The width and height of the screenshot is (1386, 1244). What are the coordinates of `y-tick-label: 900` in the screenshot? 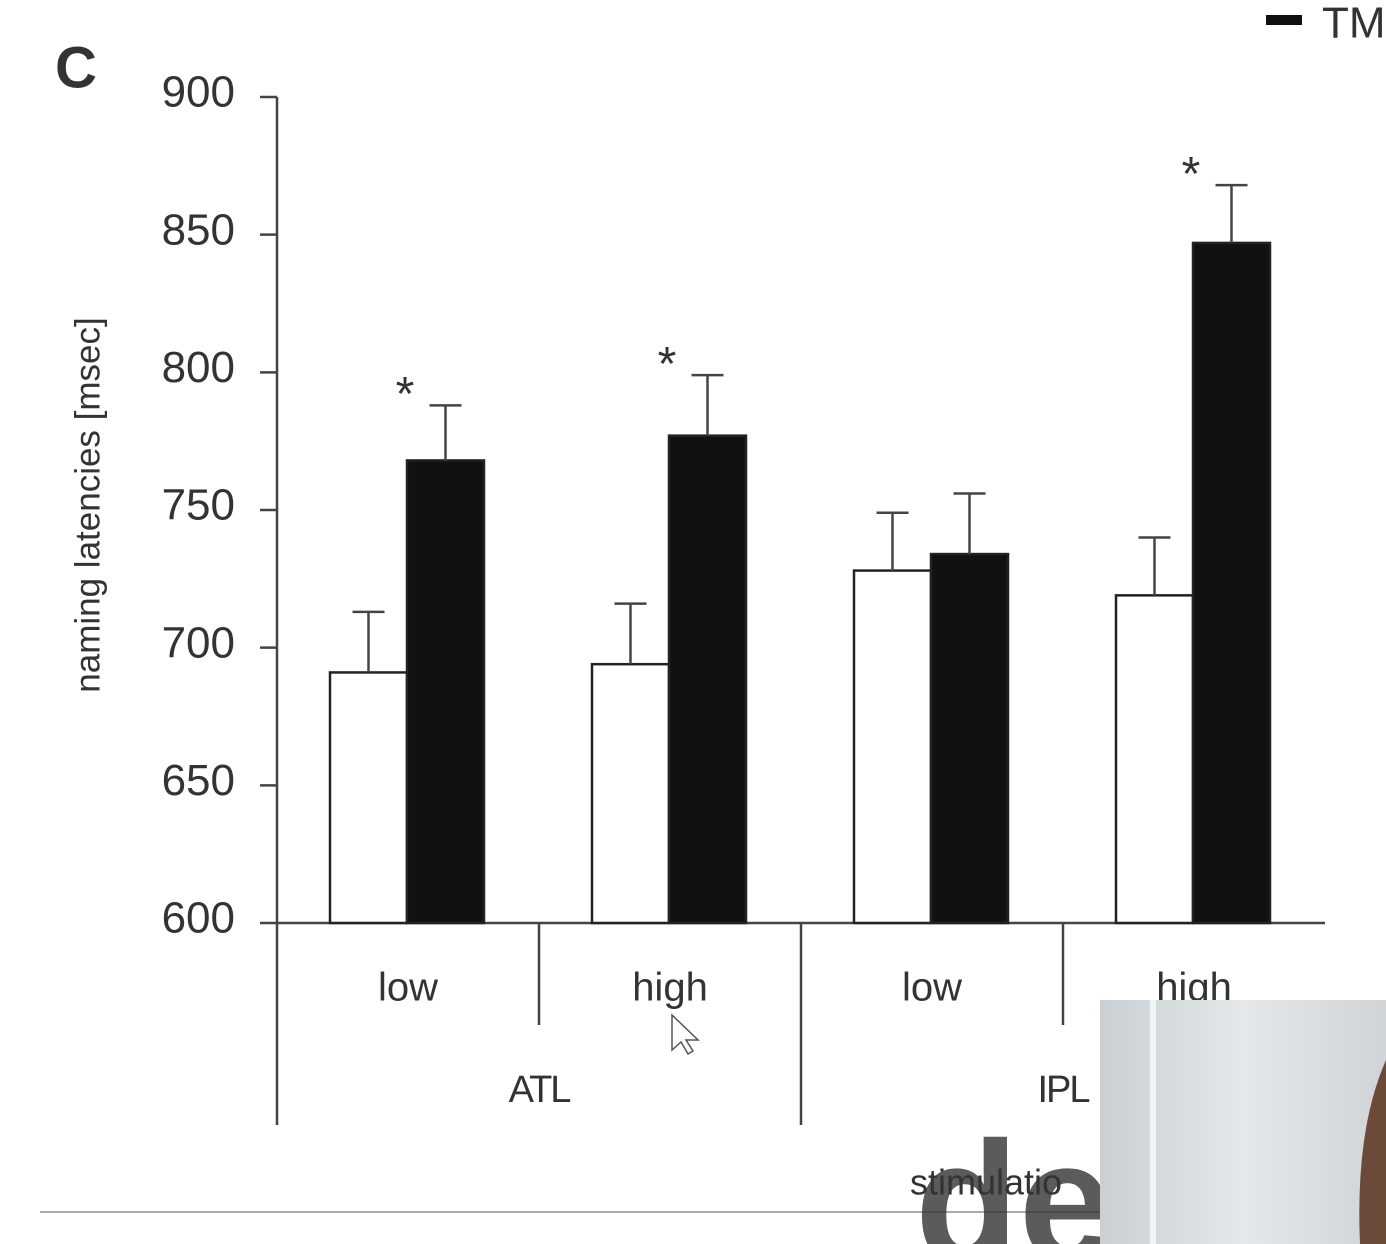 It's located at (198, 92).